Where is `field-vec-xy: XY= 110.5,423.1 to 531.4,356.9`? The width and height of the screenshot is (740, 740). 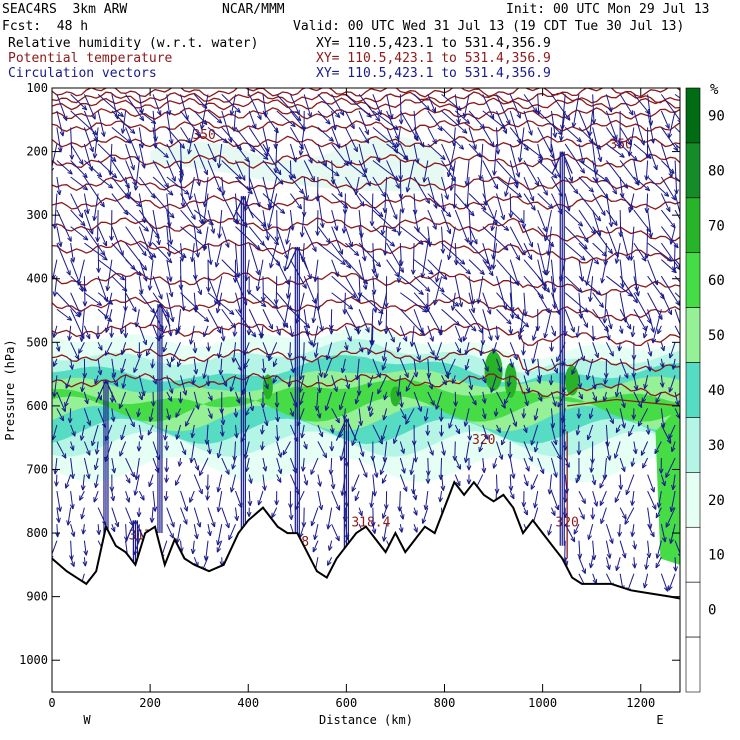
field-vec-xy: XY= 110.5,423.1 to 531.4,356.9 is located at coordinates (433, 73).